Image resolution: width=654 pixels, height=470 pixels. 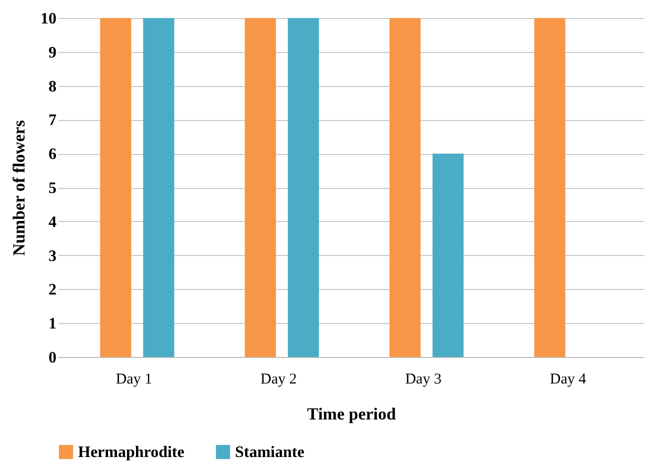 I want to click on x-tick-label: Day 4, so click(x=568, y=380).